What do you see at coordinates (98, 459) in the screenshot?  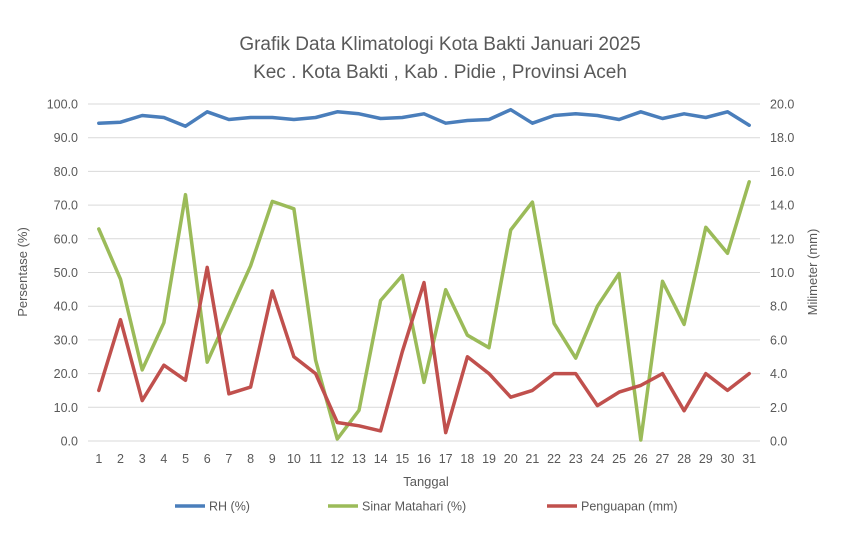 I see `x-tick-label: 1` at bounding box center [98, 459].